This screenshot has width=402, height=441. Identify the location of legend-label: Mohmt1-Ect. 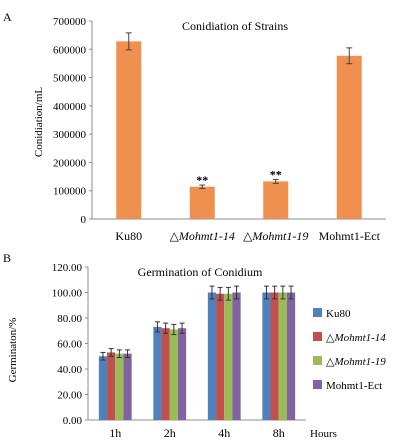
(354, 386).